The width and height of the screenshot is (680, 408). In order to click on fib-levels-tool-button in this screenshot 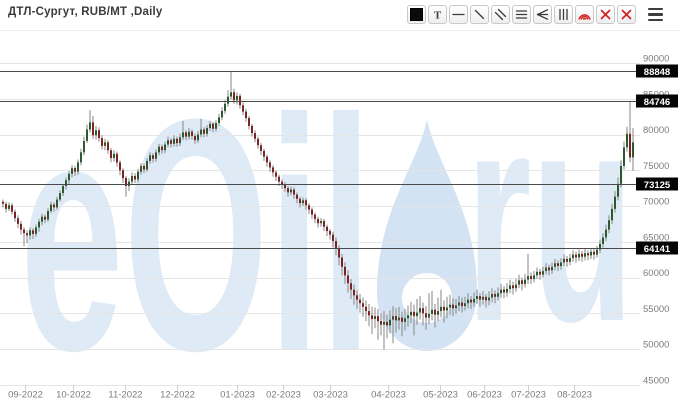, I will do `click(521, 14)`.